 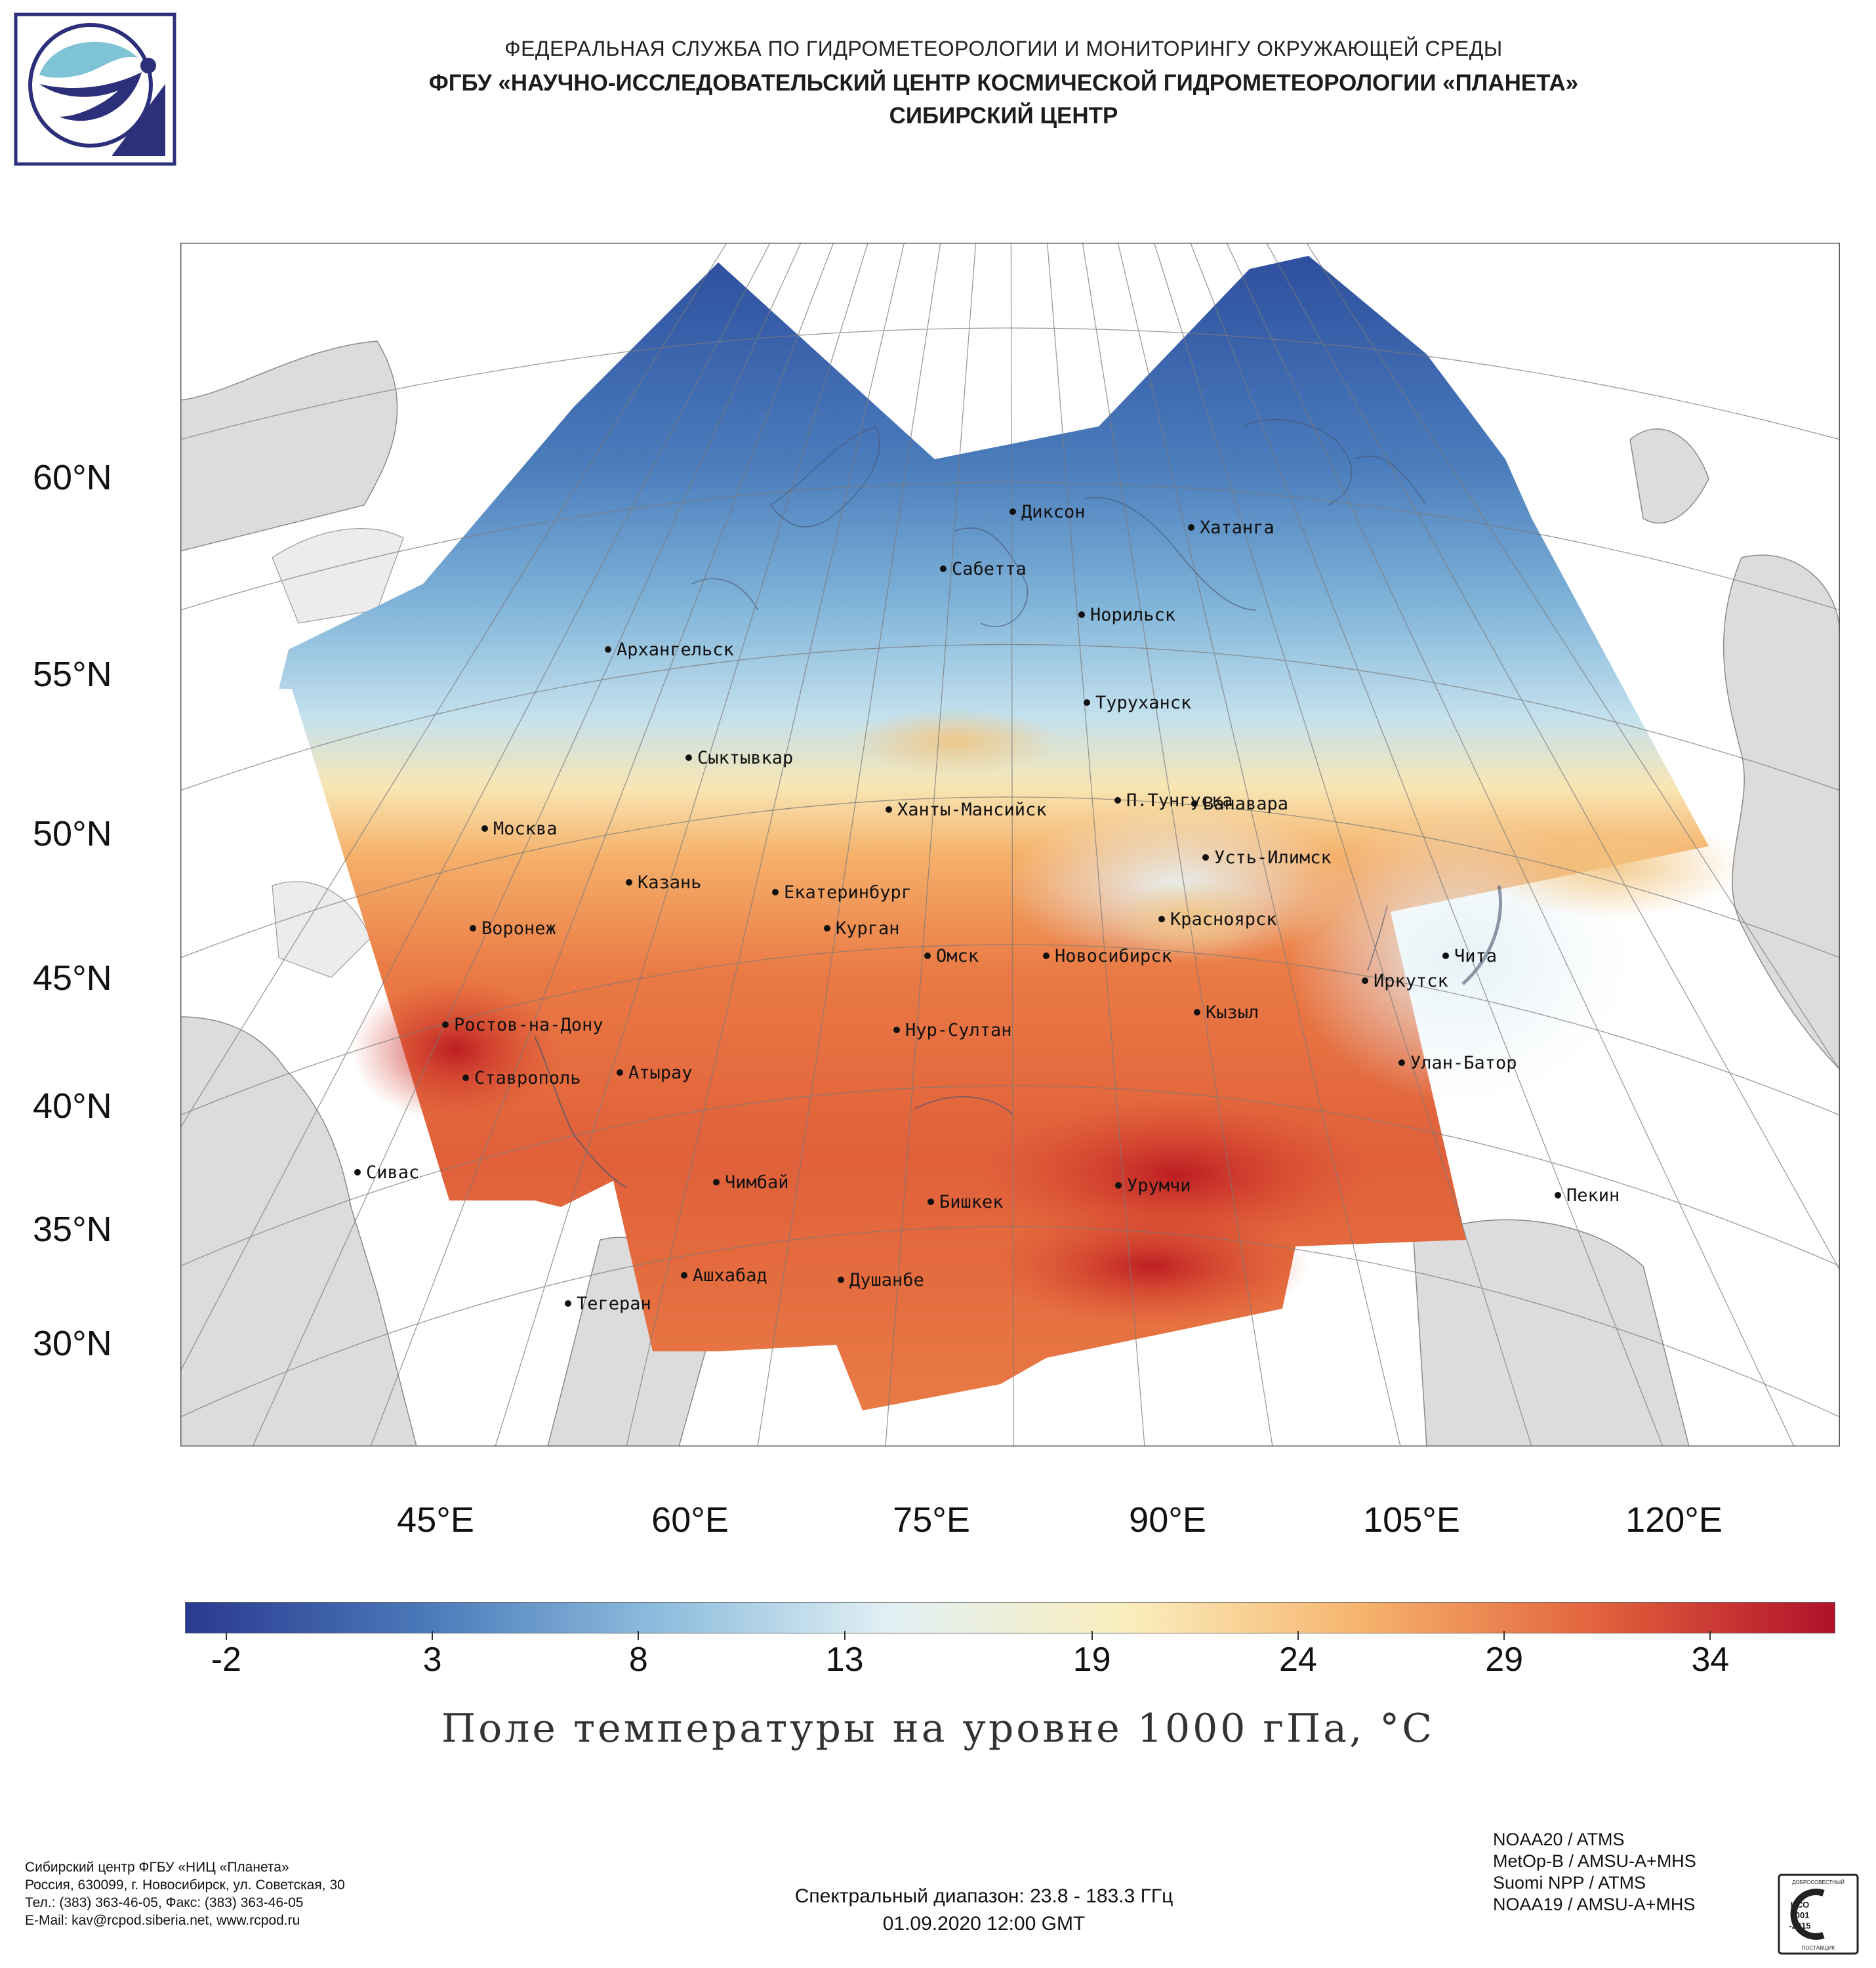 What do you see at coordinates (1504, 1660) in the screenshot?
I see `colorbar-tick-label: 29` at bounding box center [1504, 1660].